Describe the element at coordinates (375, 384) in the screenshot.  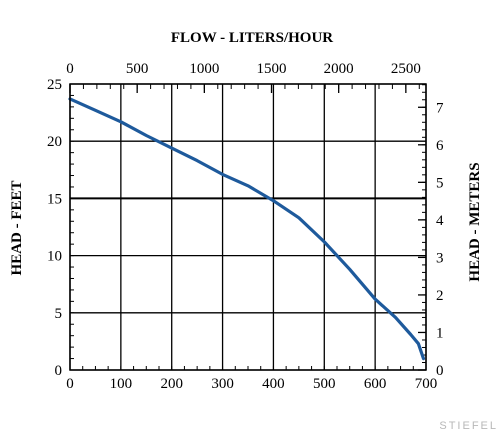
I see `bottom-tick-label: 600` at that location.